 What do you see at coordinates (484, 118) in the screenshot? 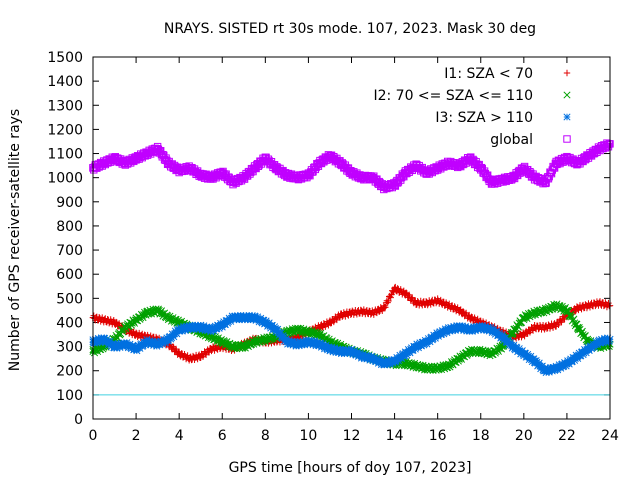
I see `legend-label: I3: SZA > 110` at bounding box center [484, 118].